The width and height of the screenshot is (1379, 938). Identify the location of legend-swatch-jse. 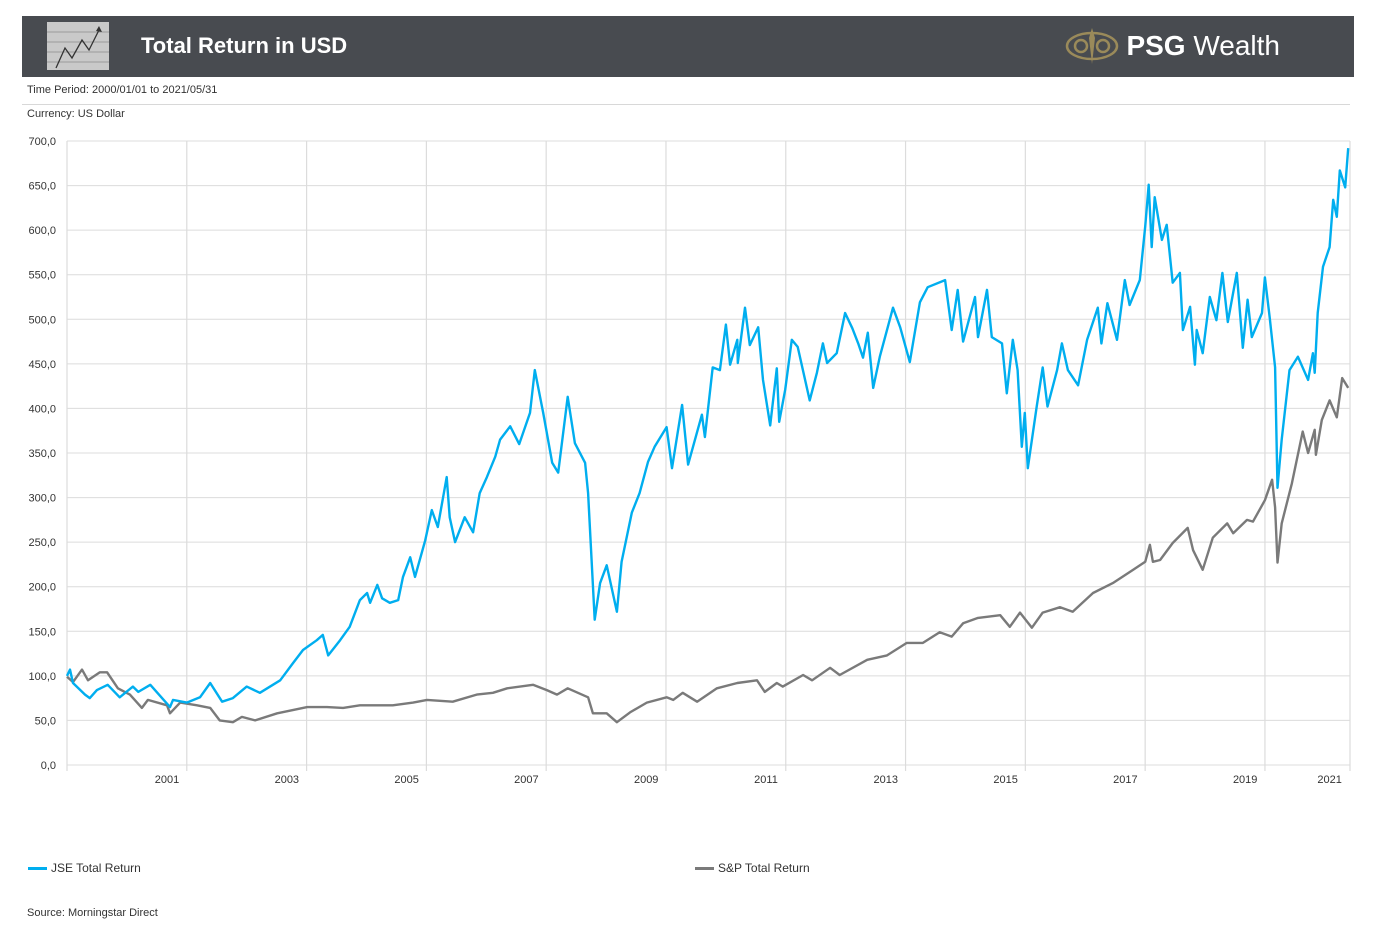
(37, 868).